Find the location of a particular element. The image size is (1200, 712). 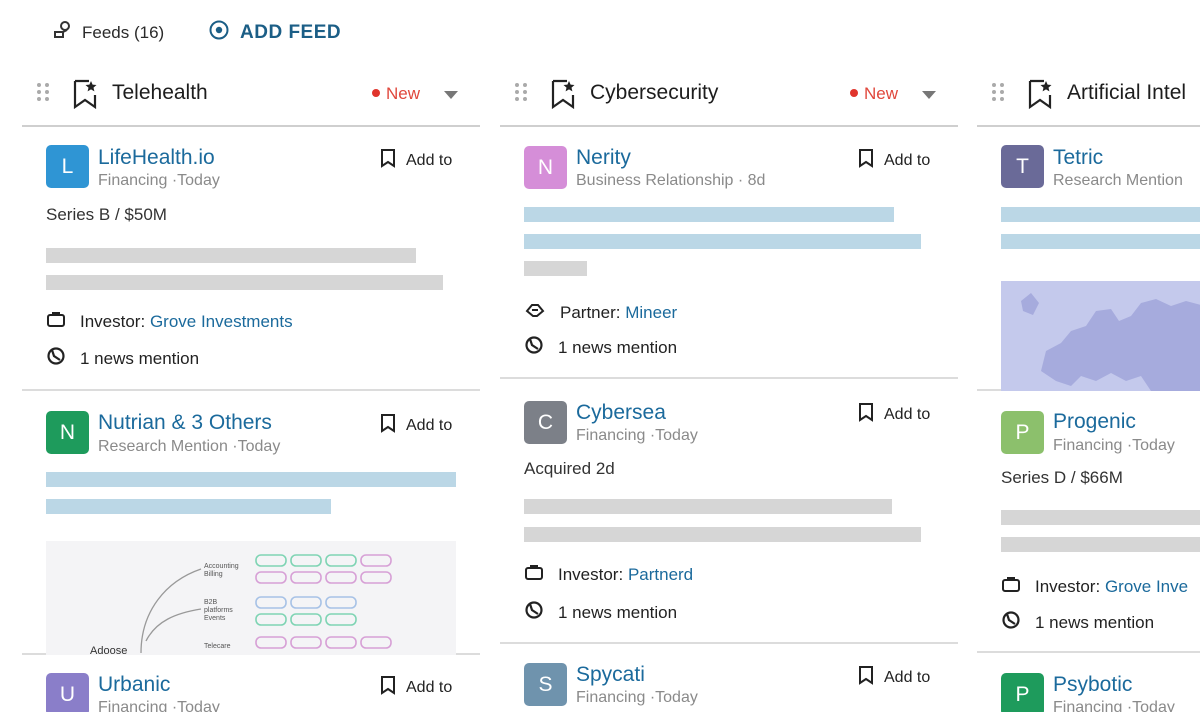

add-feed-button: ADD FEED is located at coordinates (274, 33).